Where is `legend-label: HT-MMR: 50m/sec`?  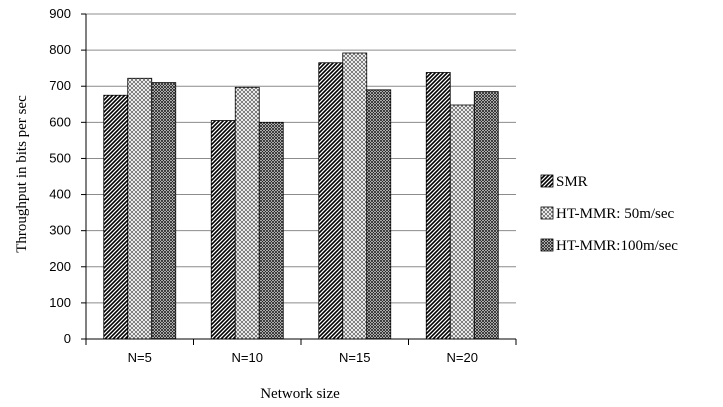
legend-label: HT-MMR: 50m/sec is located at coordinates (615, 214).